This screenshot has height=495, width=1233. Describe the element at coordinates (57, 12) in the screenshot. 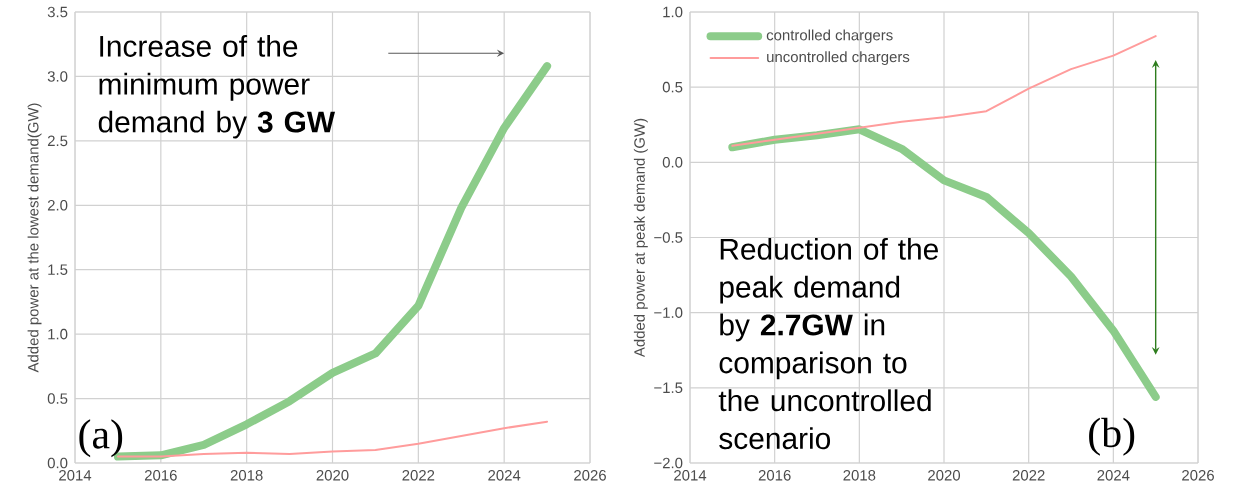

I see `y-tick-label: 3.5` at that location.